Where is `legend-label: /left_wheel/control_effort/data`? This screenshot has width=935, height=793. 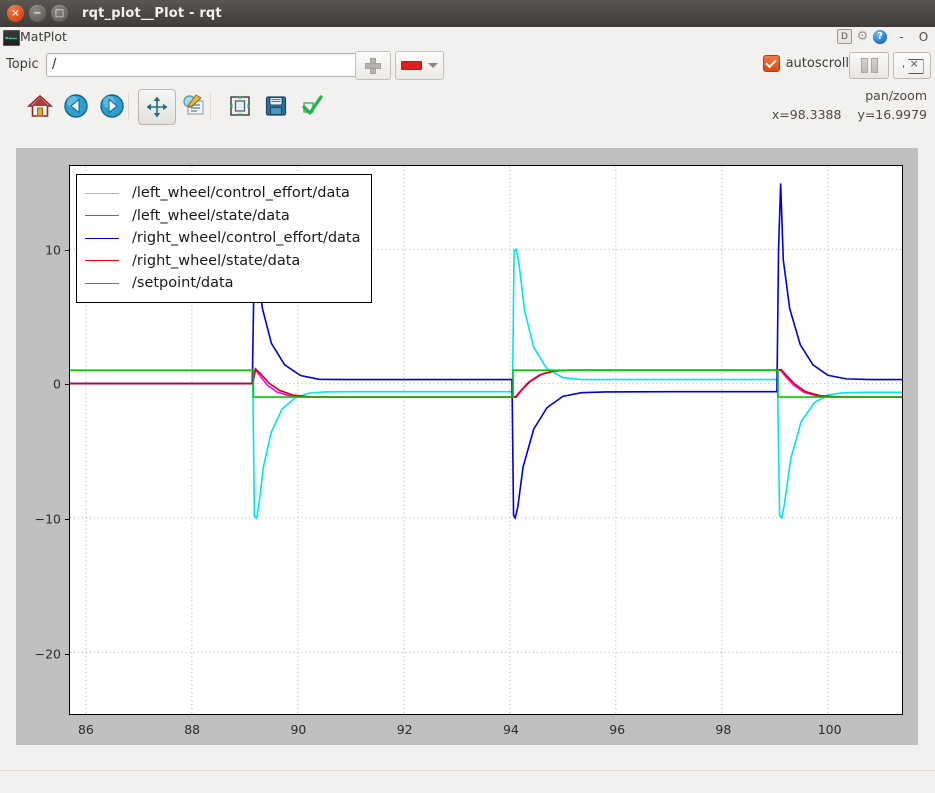 legend-label: /left_wheel/control_effort/data is located at coordinates (241, 193).